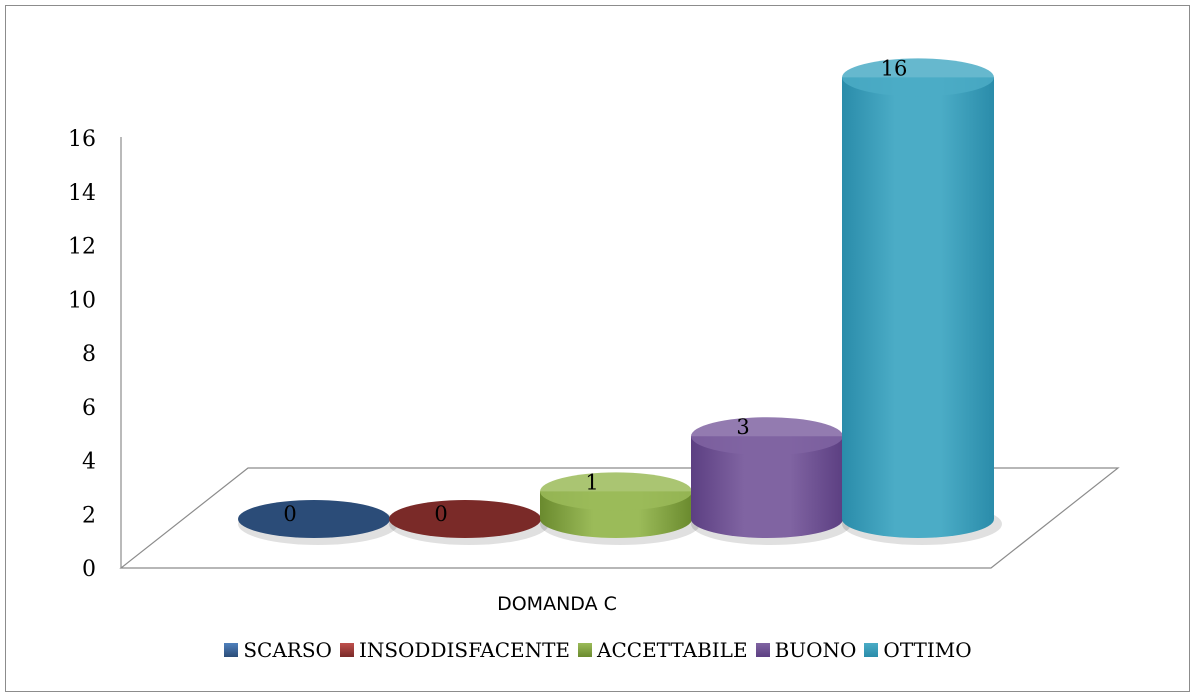 The height and width of the screenshot is (700, 1196). What do you see at coordinates (82, 300) in the screenshot?
I see `y-tick-label: 10` at bounding box center [82, 300].